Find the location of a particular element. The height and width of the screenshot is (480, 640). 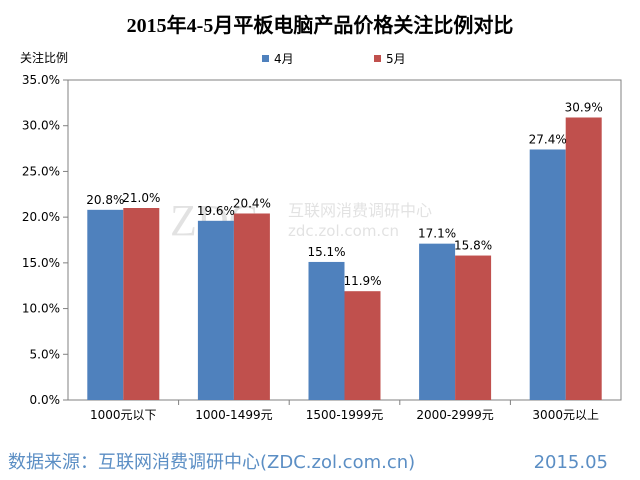

x-tick-label: 2000-2999元 is located at coordinates (454, 415).